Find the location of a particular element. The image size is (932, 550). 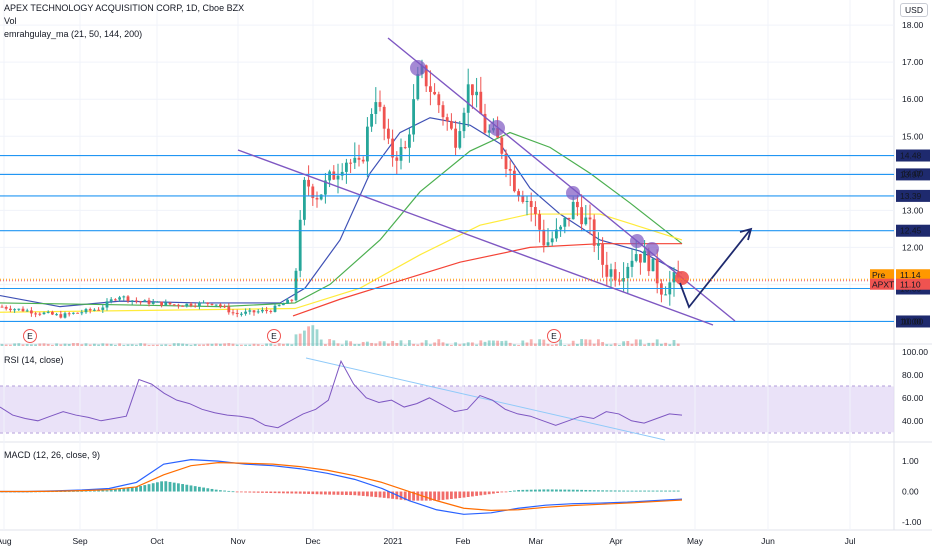

price-tick-label: 17.00 is located at coordinates (913, 62).